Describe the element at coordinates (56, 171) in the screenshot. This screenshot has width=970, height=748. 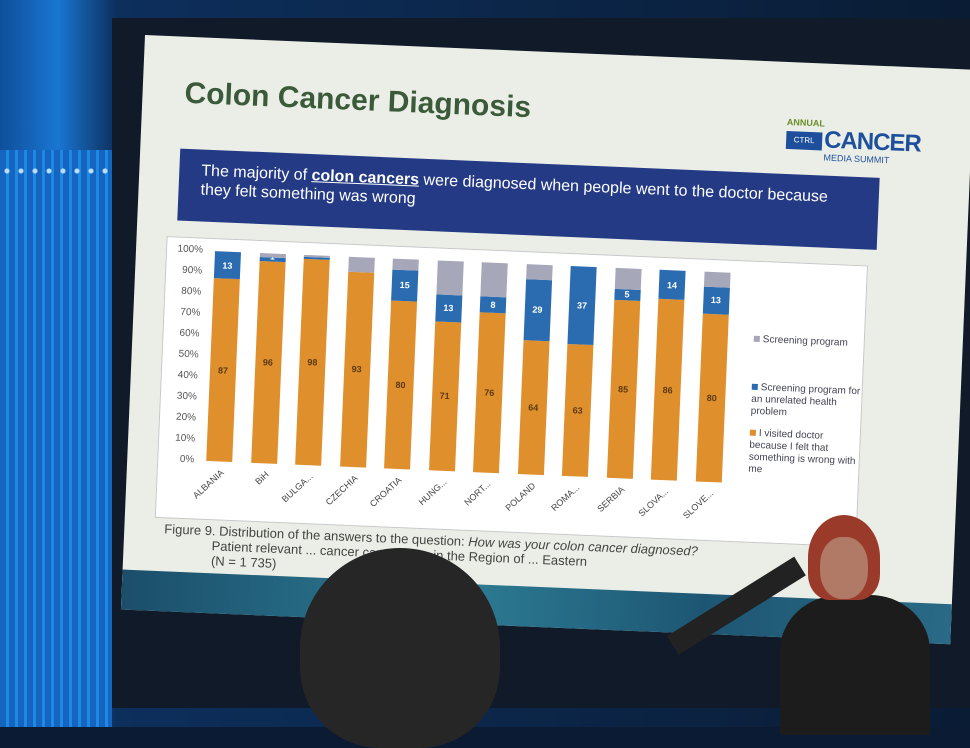
I see `led-dots` at that location.